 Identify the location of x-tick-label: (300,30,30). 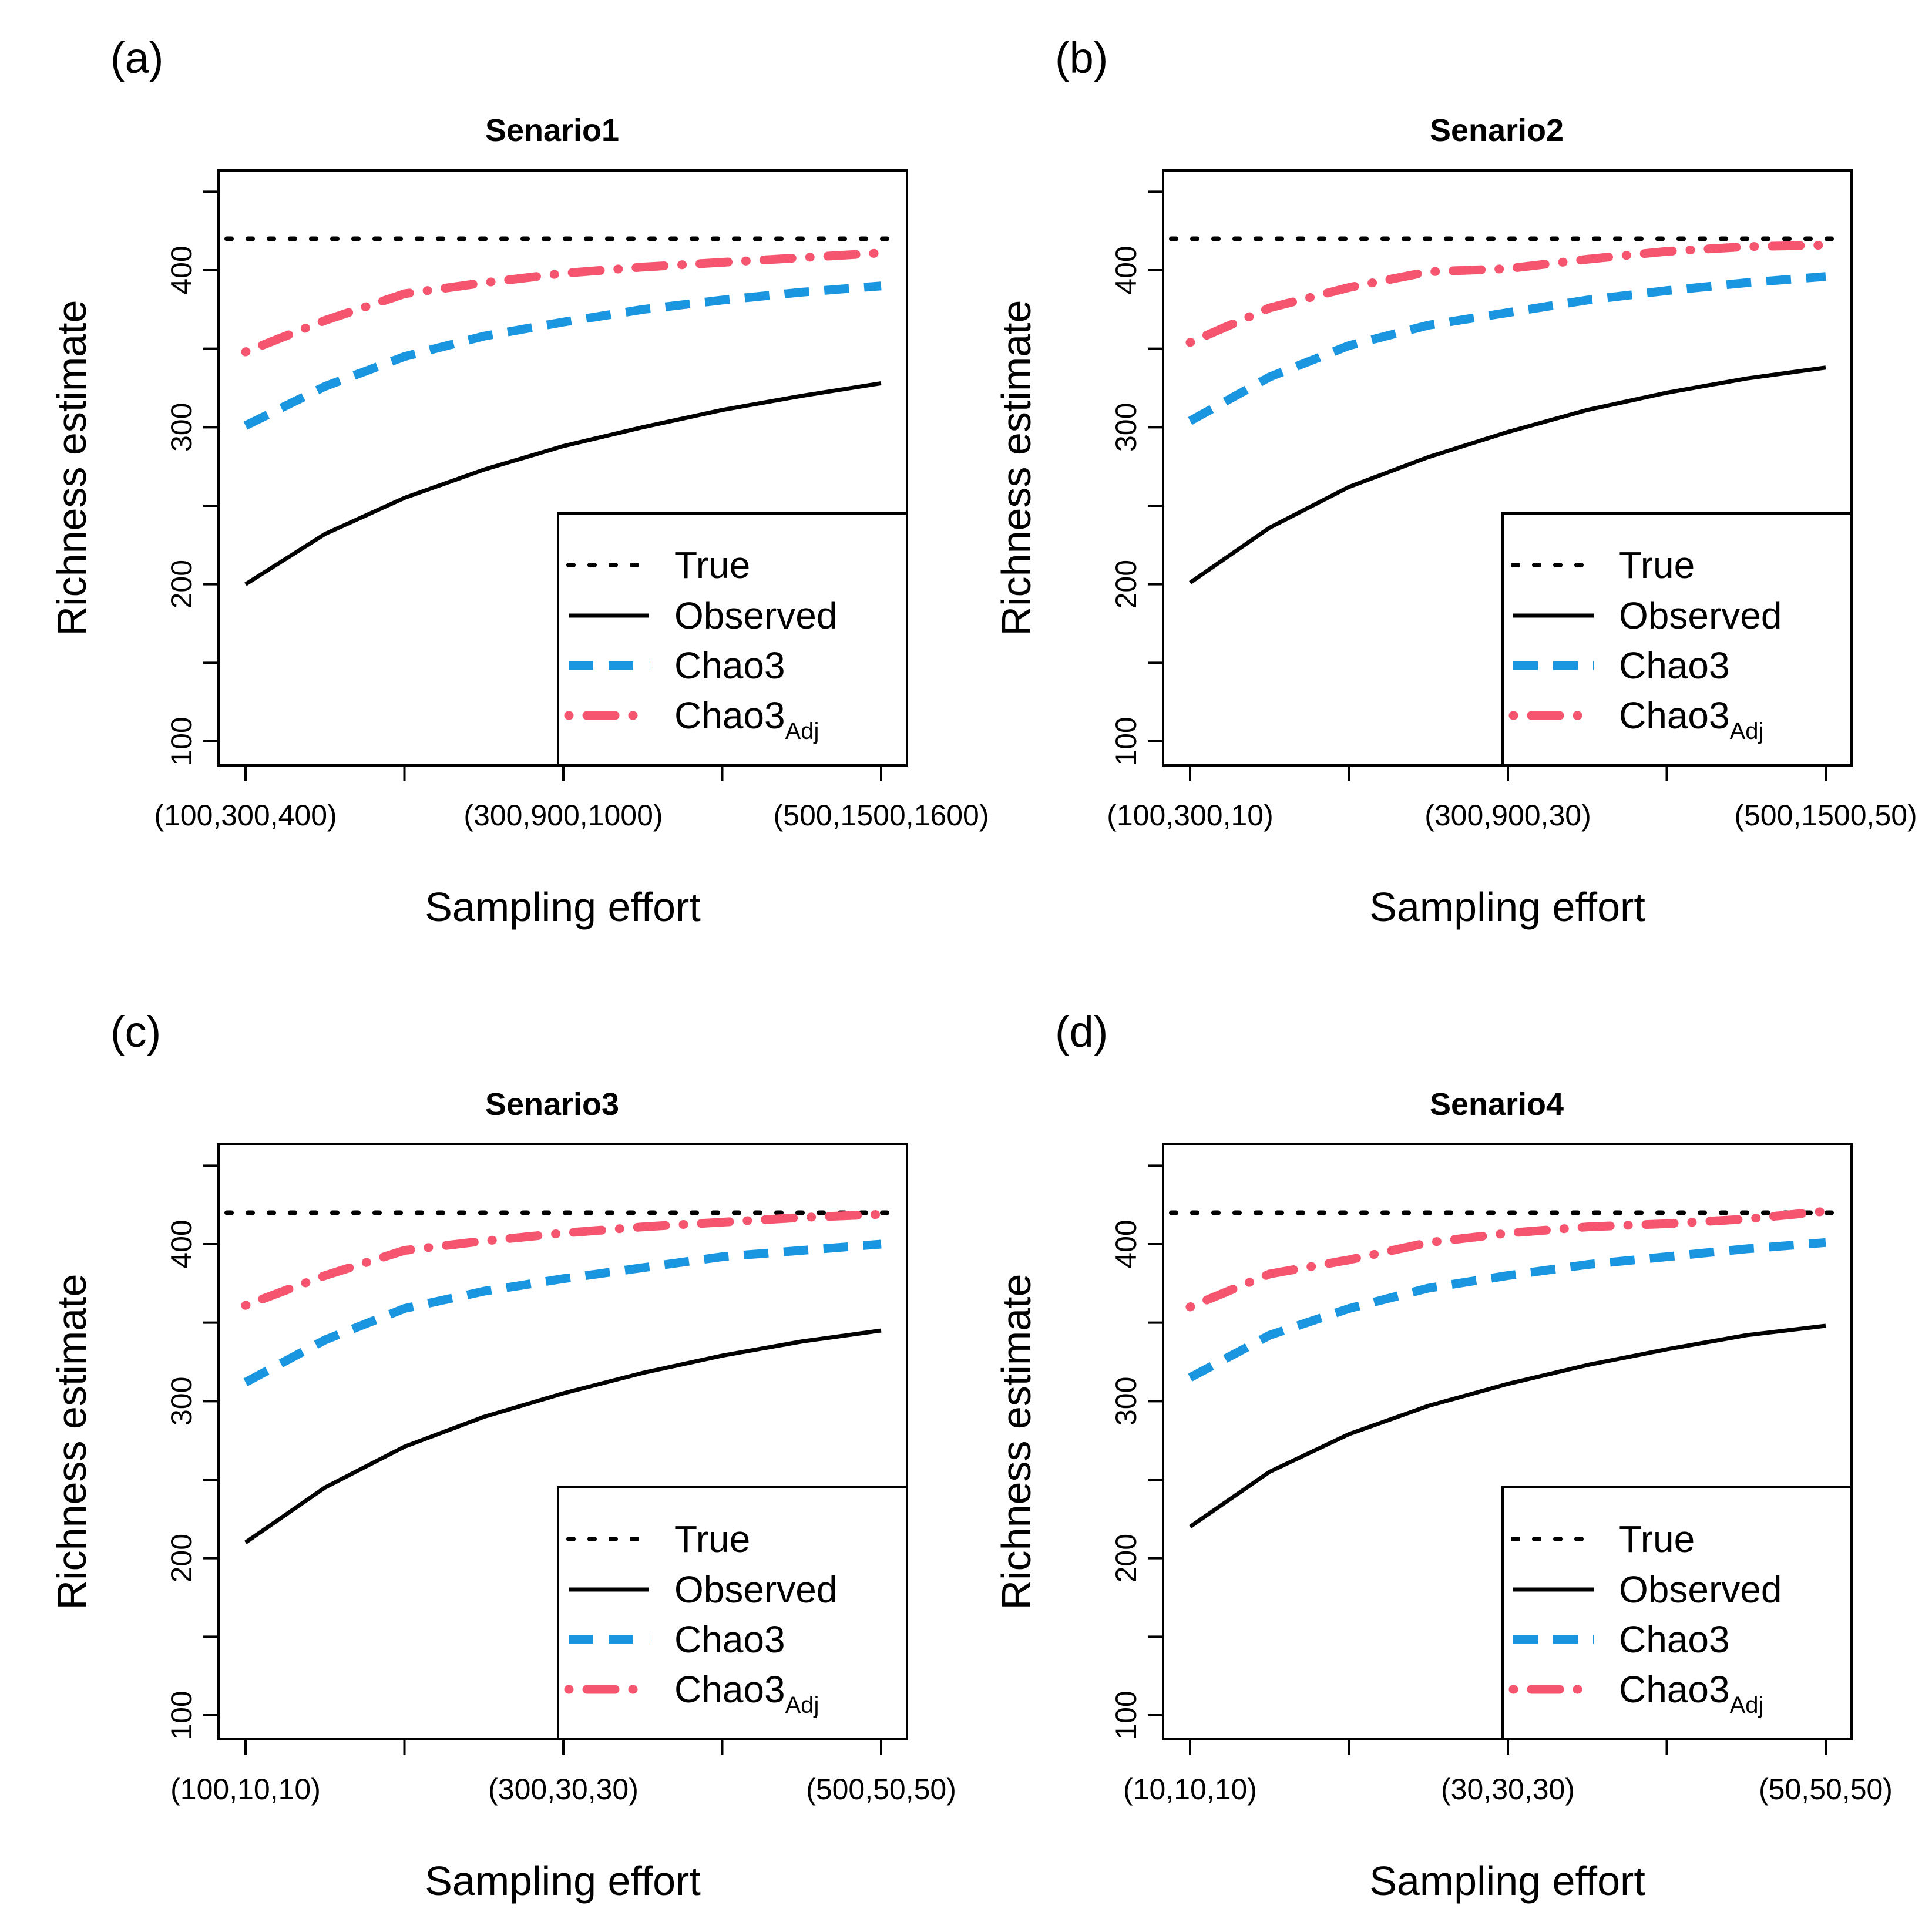
(563, 1790).